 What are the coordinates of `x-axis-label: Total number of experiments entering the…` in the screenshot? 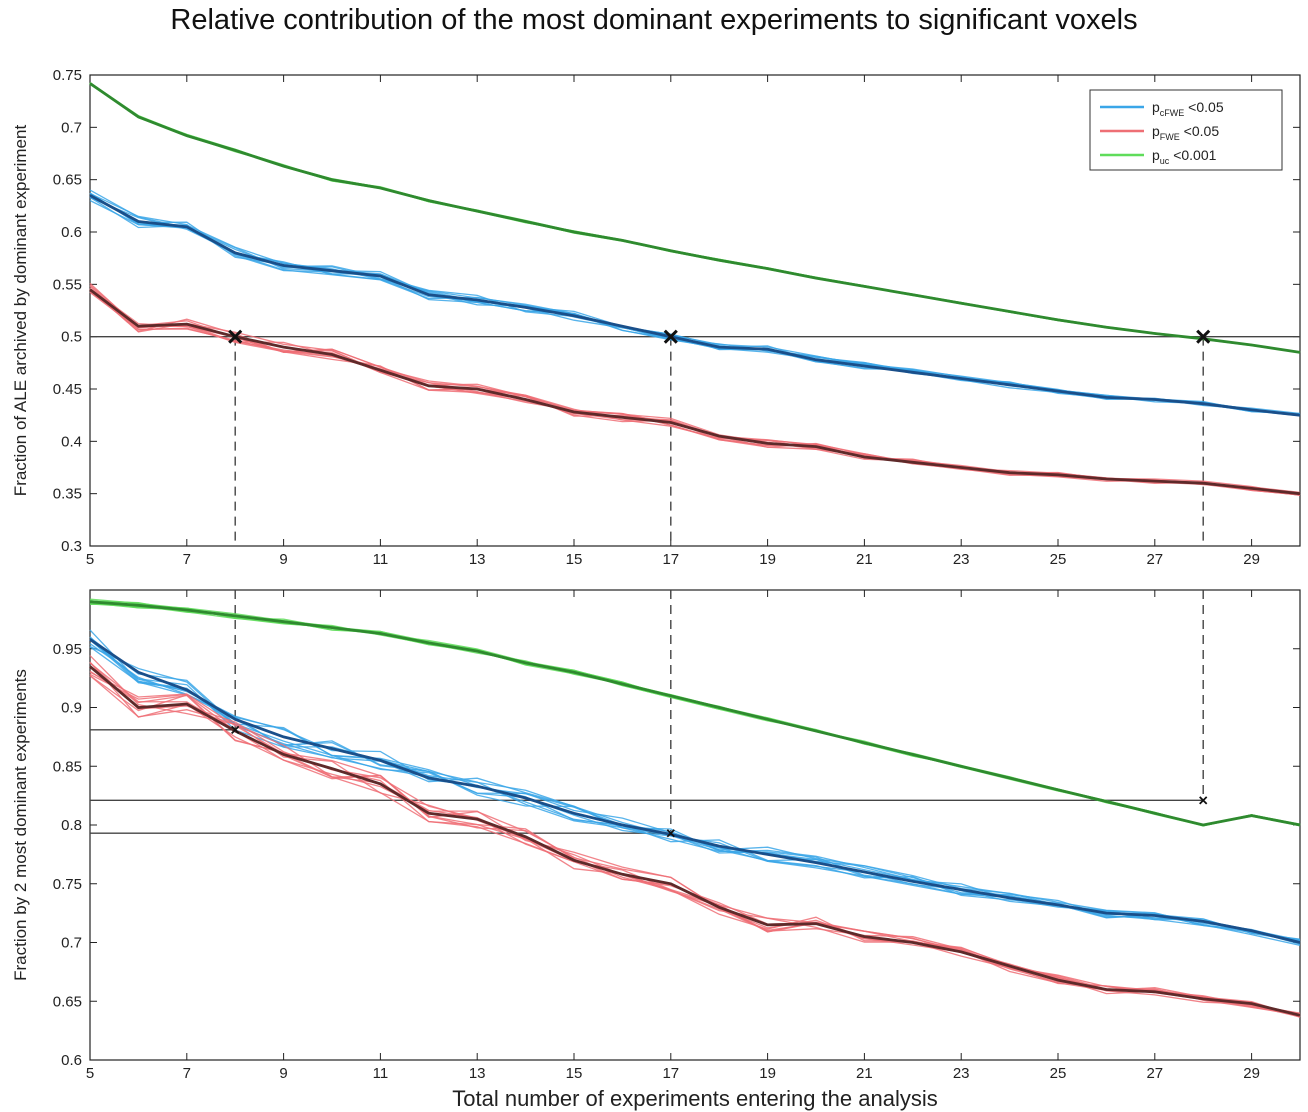 It's located at (694, 1098).